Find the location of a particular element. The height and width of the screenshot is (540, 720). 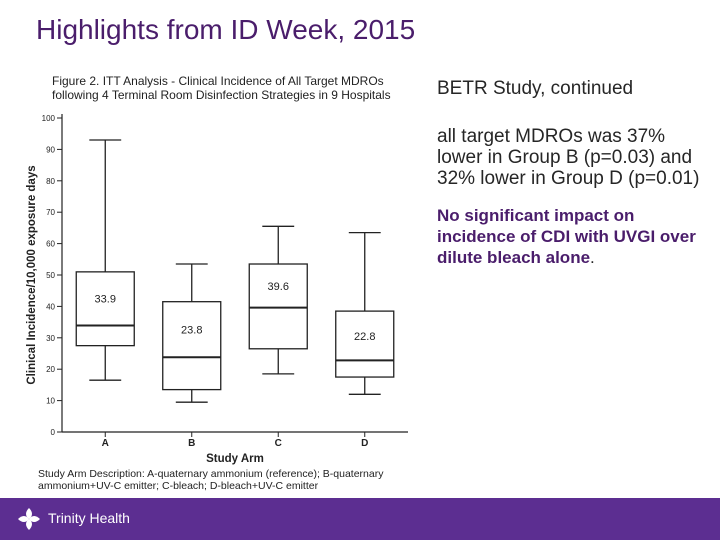

box-iqr-B is located at coordinates (192, 346).